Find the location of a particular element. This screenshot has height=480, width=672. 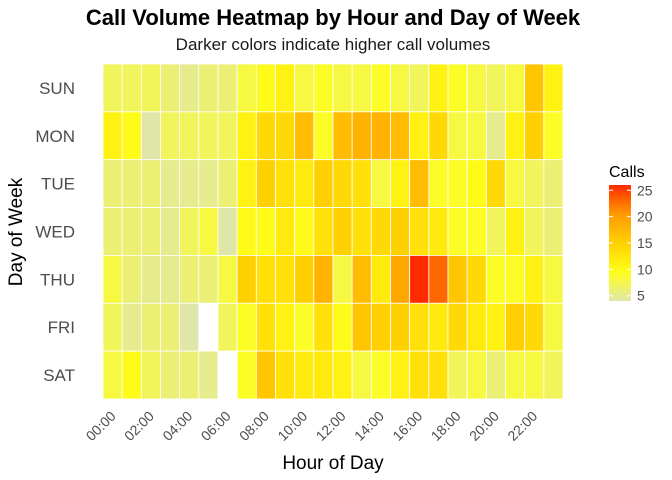

legend-tick-label: 25 is located at coordinates (645, 190).